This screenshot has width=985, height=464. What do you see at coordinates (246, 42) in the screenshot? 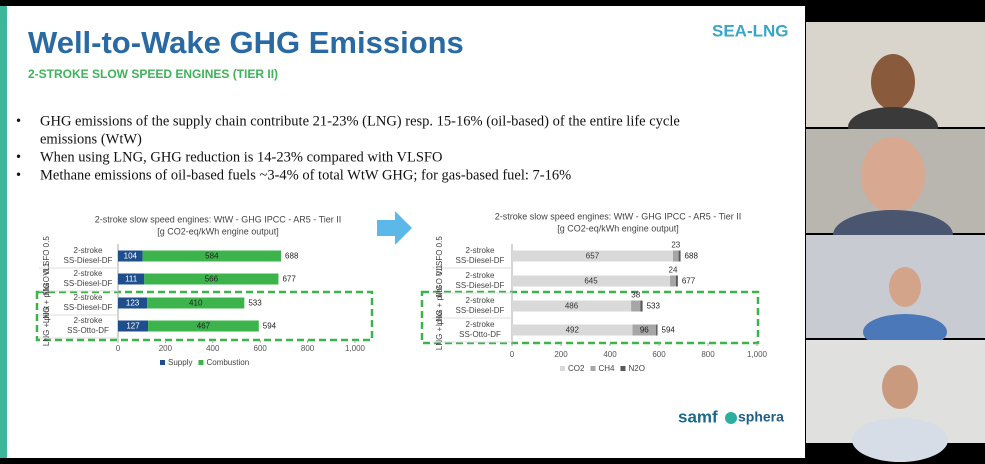
I see `slide-title: Well-to-Wake GHG Emissions` at bounding box center [246, 42].